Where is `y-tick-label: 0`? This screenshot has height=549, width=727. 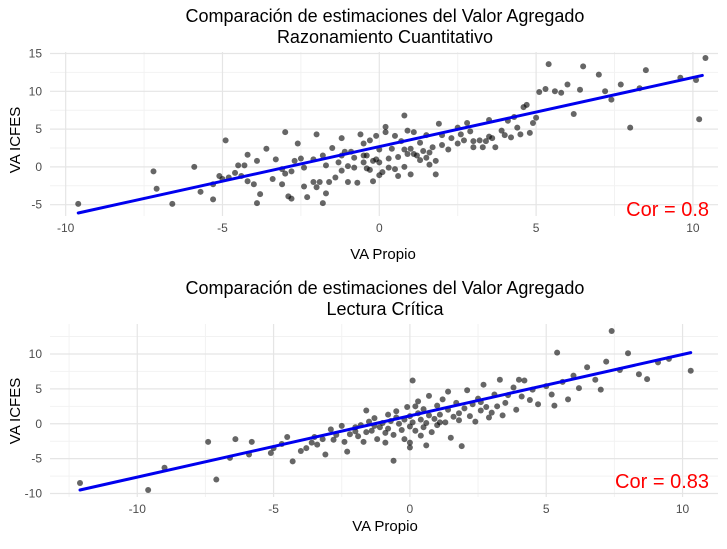 y-tick-label: 0 is located at coordinates (38, 167).